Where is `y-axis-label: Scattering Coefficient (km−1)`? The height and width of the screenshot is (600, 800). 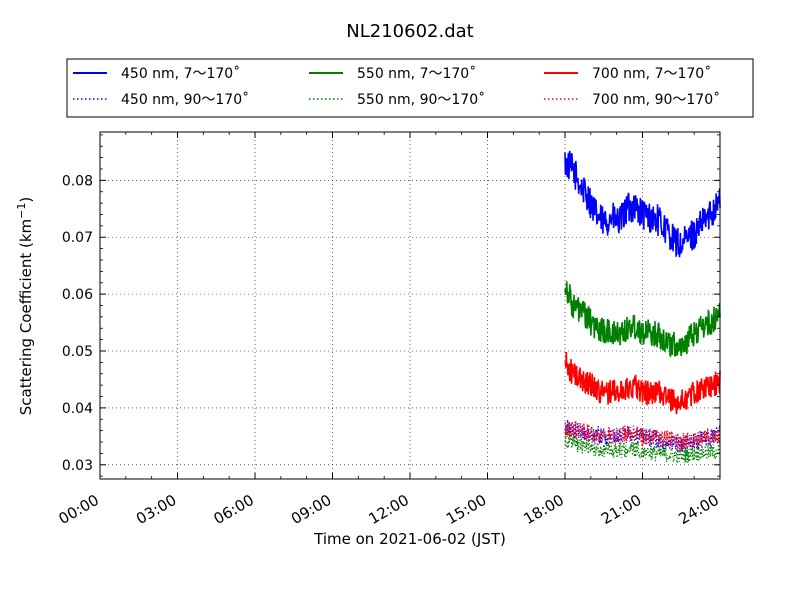 y-axis-label: Scattering Coefficient (km−1) is located at coordinates (25, 306).